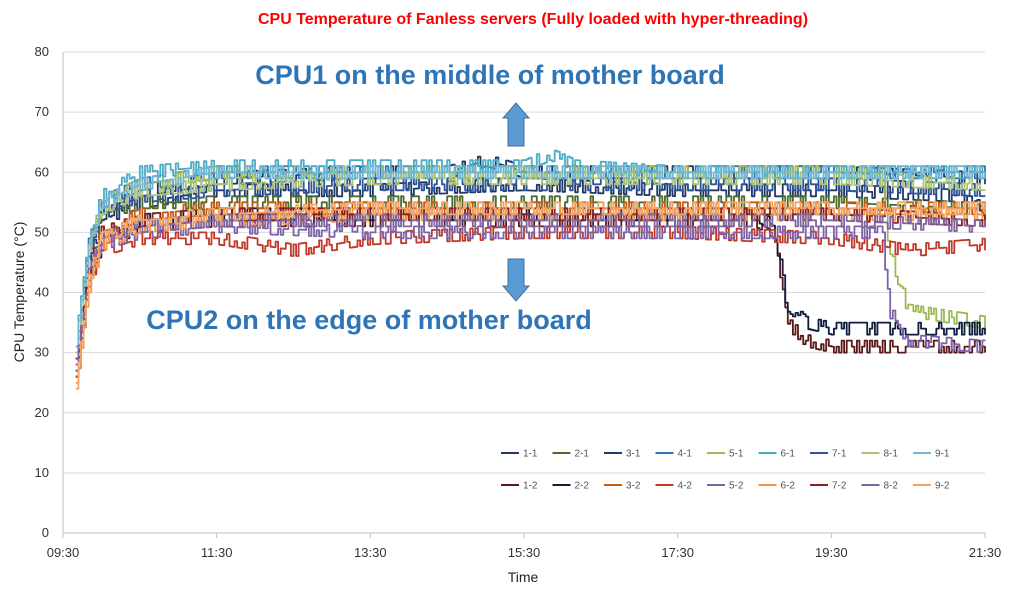 The image size is (1024, 590). Describe the element at coordinates (490, 75) in the screenshot. I see `cpu1-annotation: CPU1 on the middle of mother board` at that location.